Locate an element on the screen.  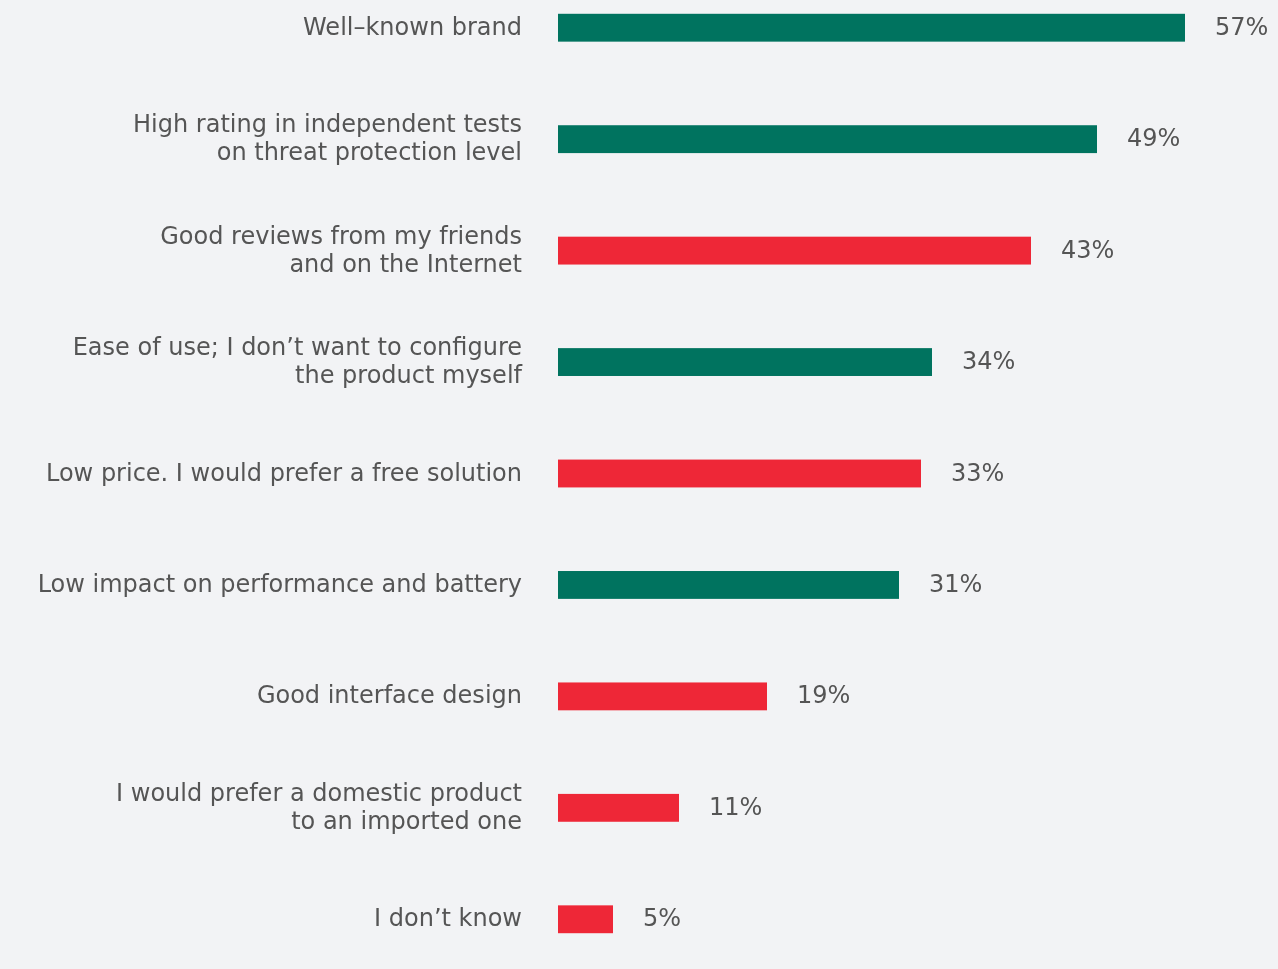
data-label: 33% is located at coordinates (978, 472).